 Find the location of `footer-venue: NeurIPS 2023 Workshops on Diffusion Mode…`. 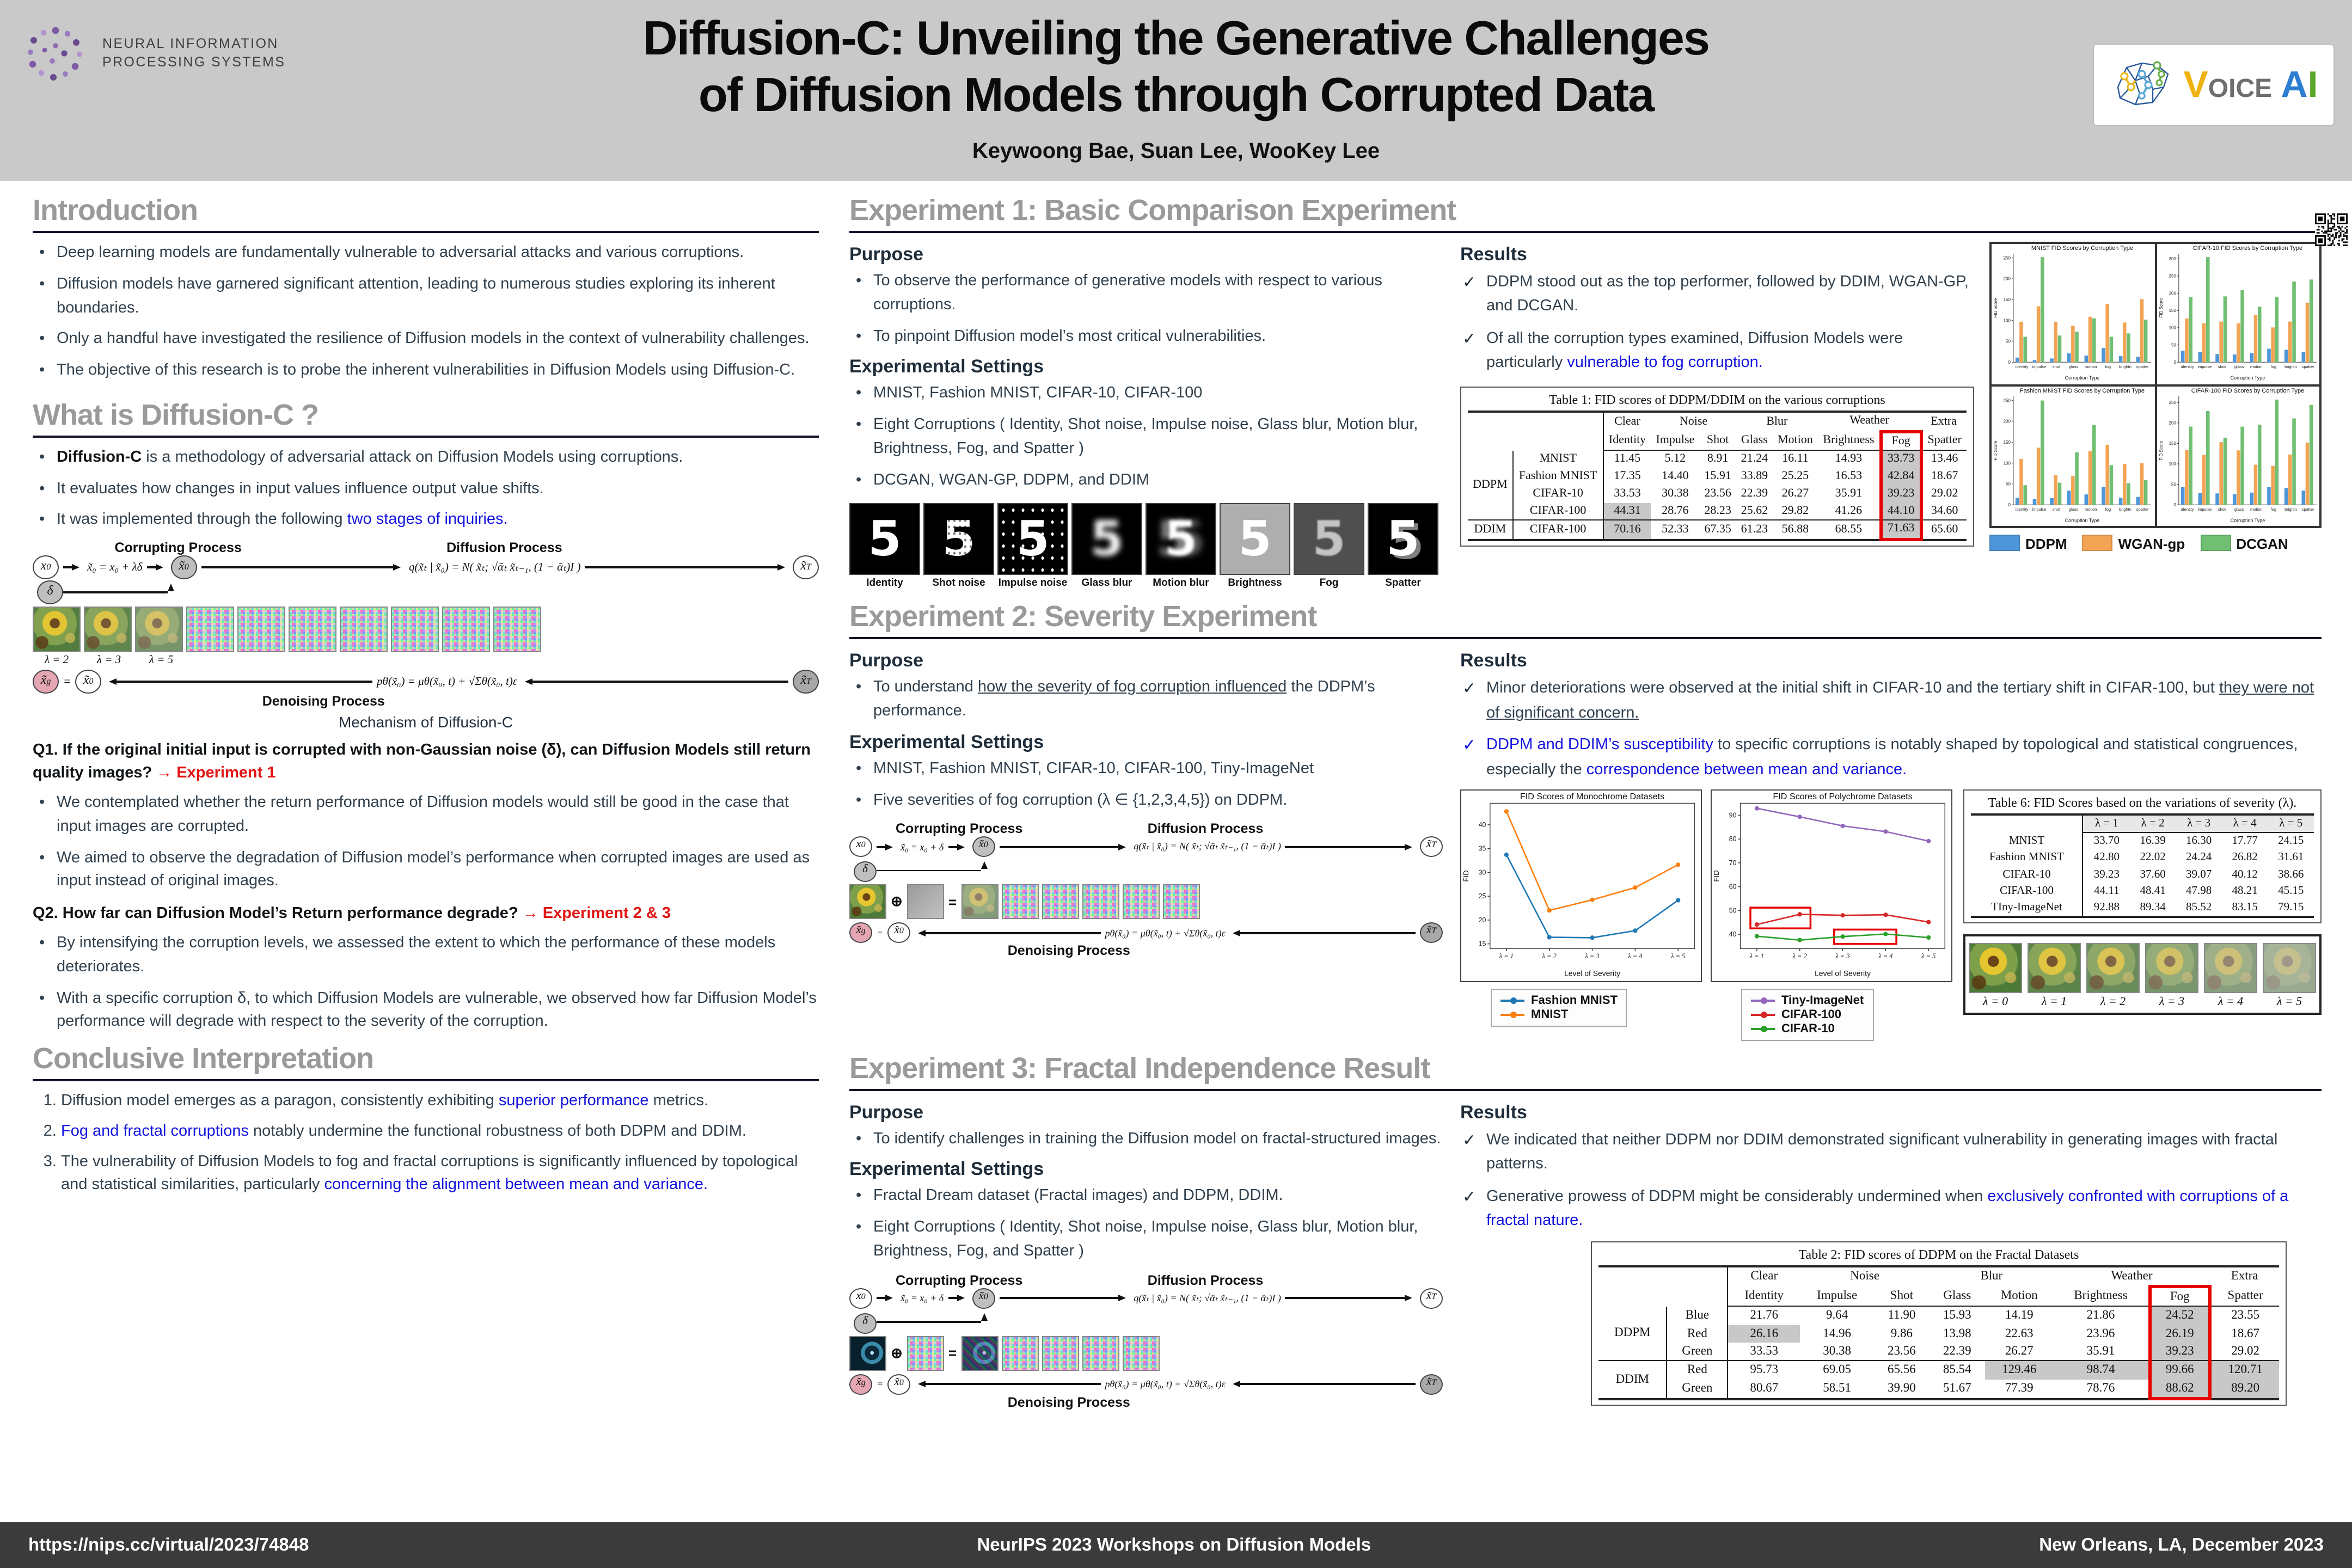

footer-venue: NeurIPS 2023 Workshops on Diffusion Mode… is located at coordinates (1174, 1544).